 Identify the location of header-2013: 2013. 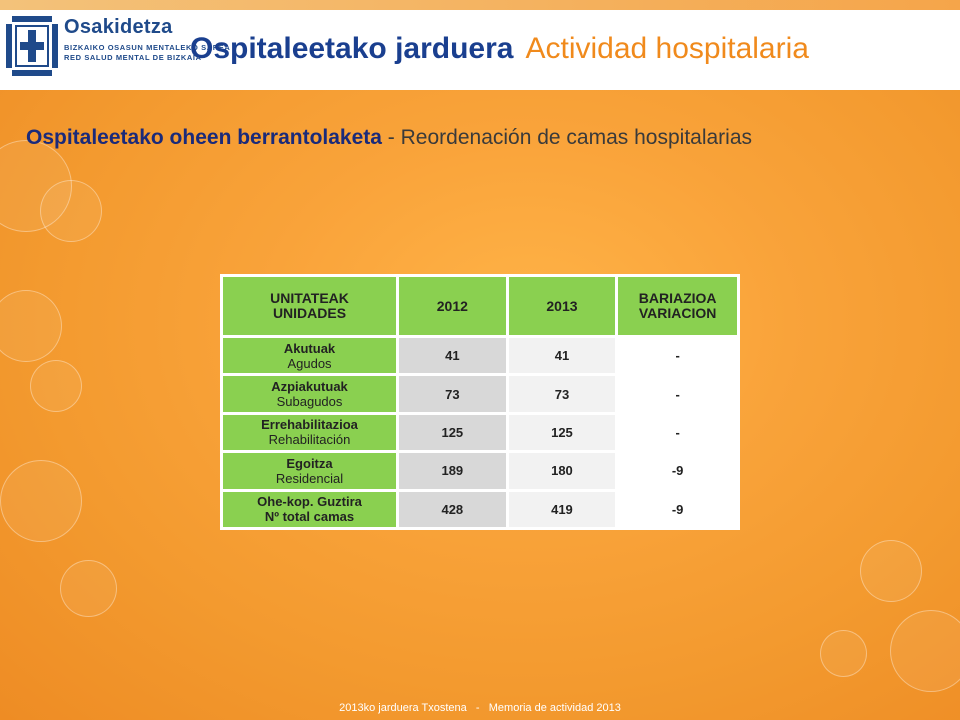
(562, 306).